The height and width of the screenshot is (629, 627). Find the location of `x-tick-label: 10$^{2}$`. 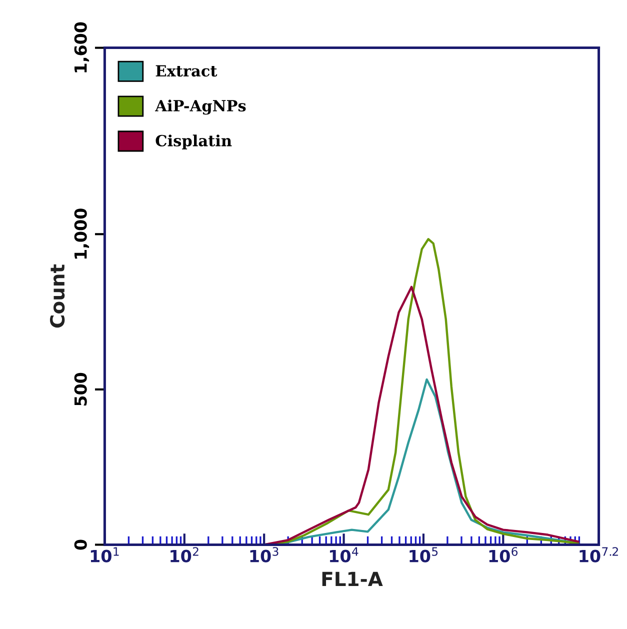

x-tick-label: 10$^{2}$ is located at coordinates (184, 554).